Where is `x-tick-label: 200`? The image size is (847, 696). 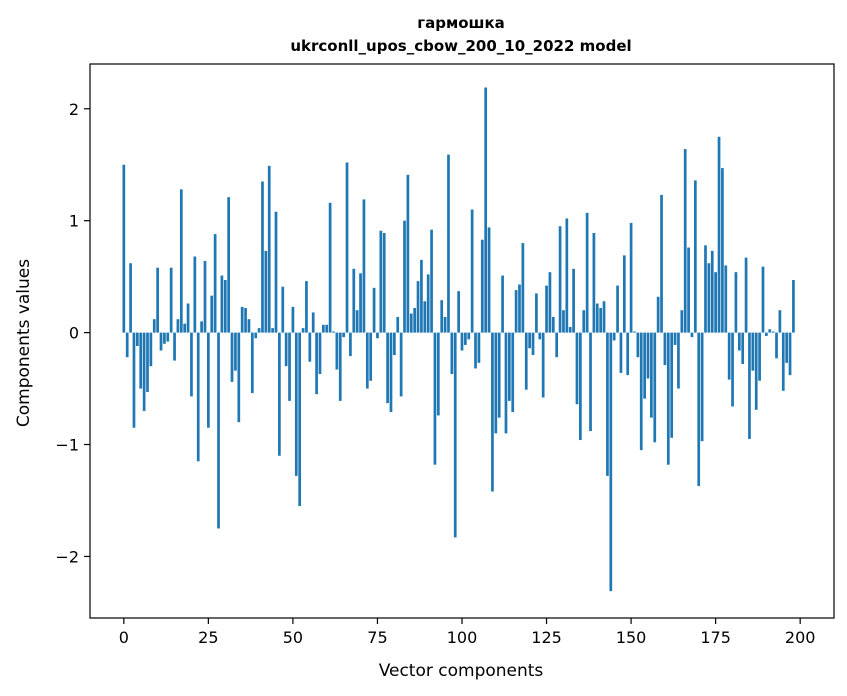
x-tick-label: 200 is located at coordinates (800, 637).